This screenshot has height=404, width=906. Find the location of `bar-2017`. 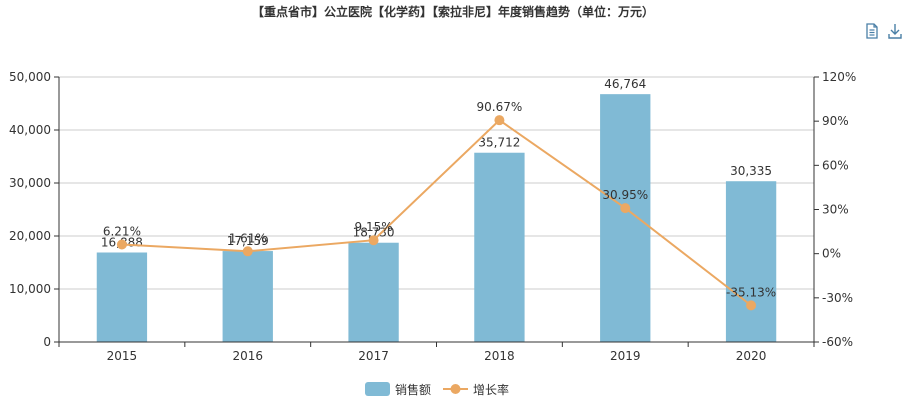

bar-2017 is located at coordinates (373, 292).